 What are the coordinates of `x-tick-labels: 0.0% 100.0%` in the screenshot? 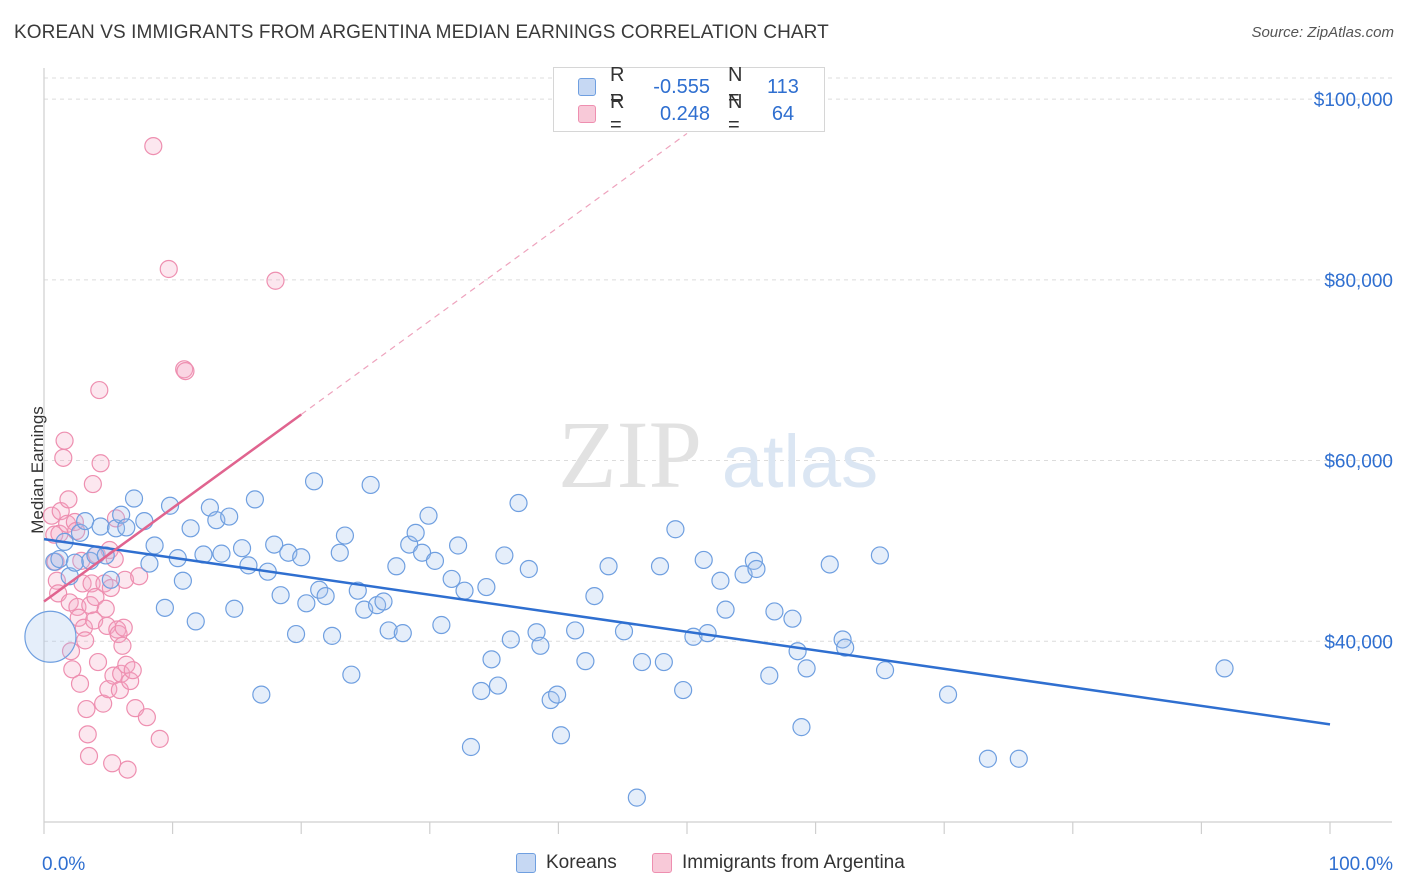 It's located at (717, 864).